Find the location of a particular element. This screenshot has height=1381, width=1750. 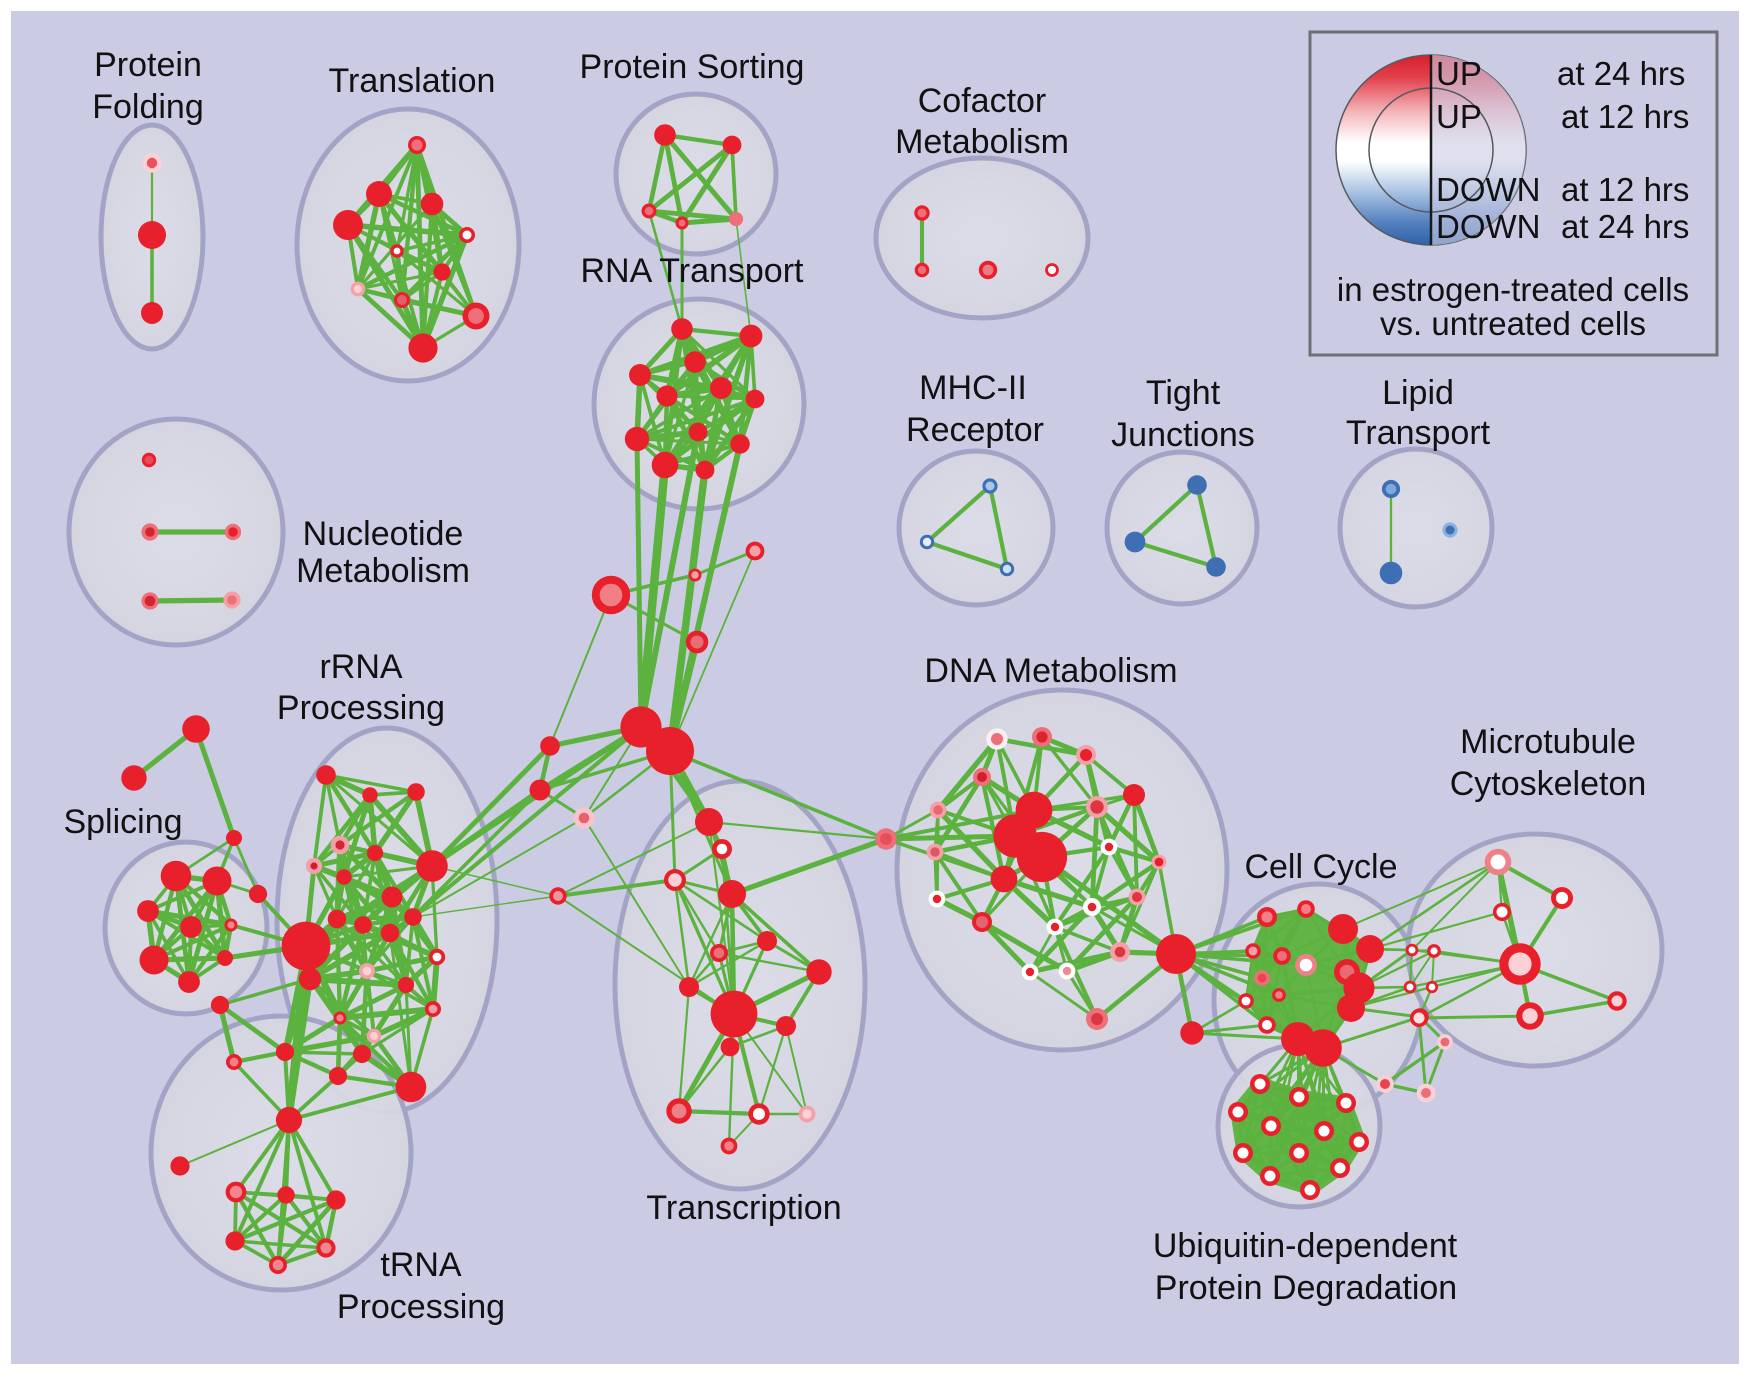

svg-text: Splicing is located at coordinates (122, 822).